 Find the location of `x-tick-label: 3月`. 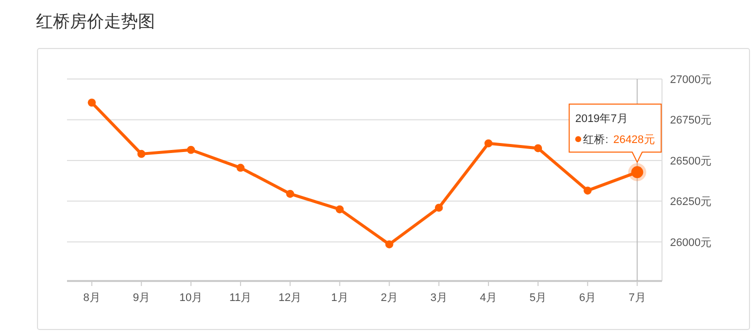

x-tick-label: 3月 is located at coordinates (439, 298).